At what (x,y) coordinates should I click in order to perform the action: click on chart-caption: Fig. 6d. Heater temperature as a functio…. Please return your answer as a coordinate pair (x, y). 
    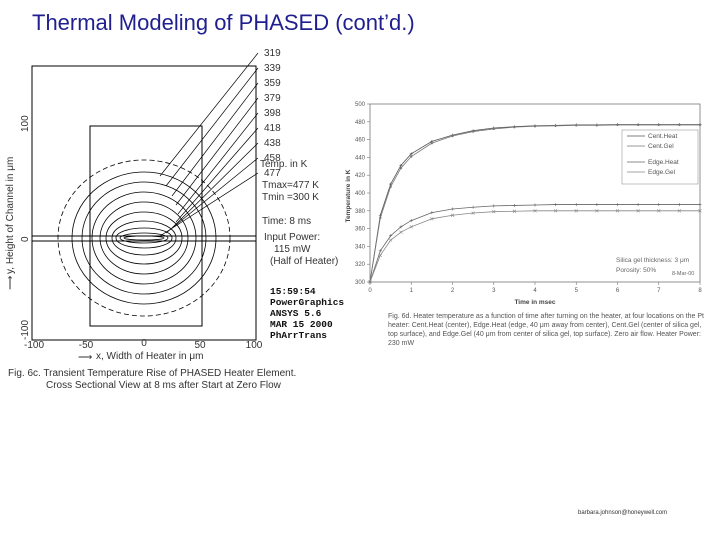
    Looking at the image, I should click on (546, 330).